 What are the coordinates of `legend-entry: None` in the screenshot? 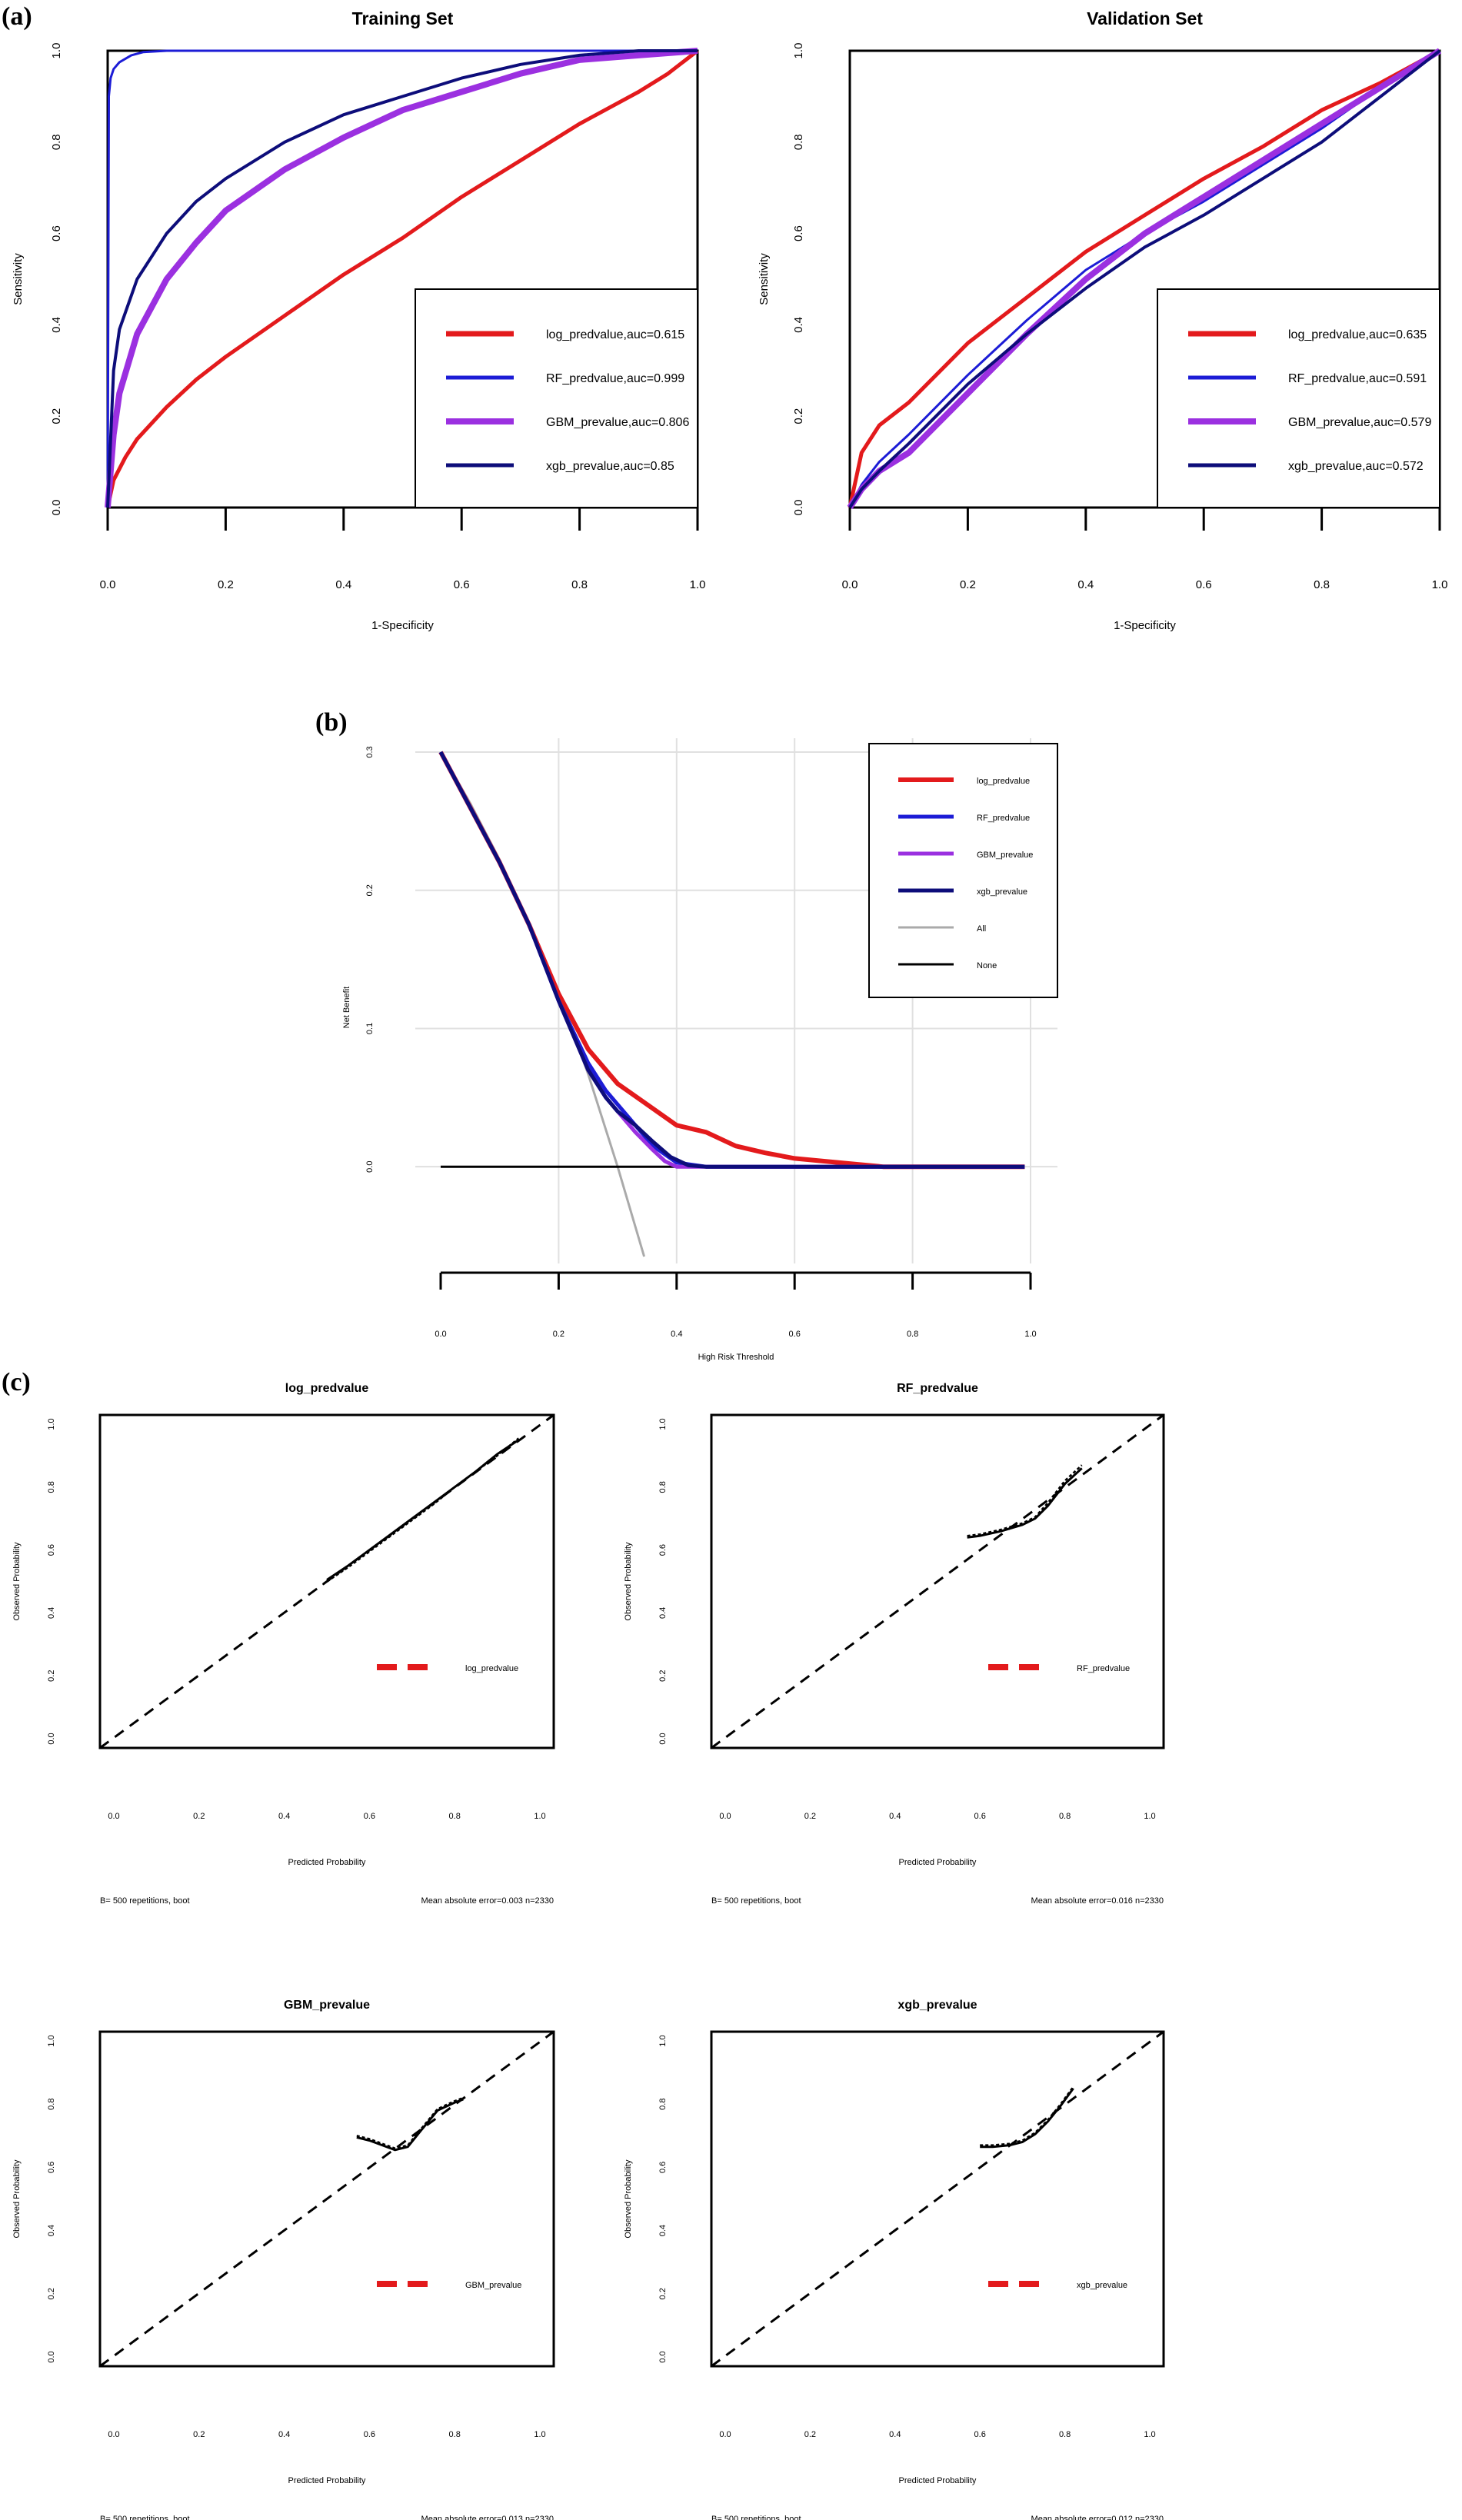 It's located at (987, 965).